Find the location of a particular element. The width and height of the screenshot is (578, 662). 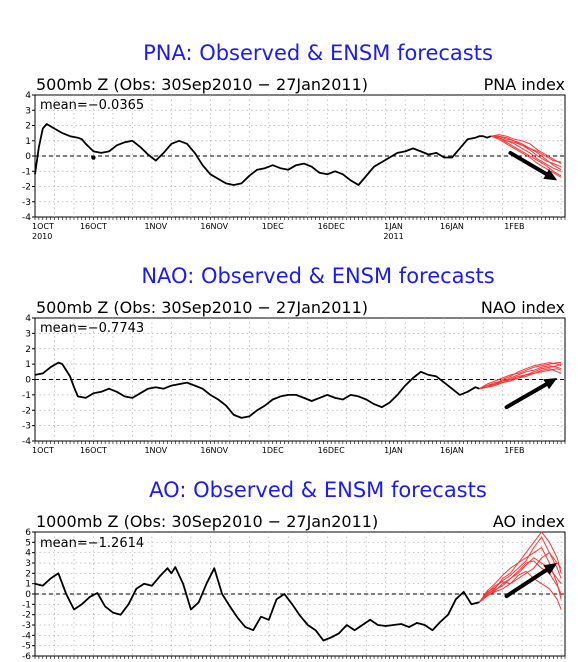

nao-ytick-label: 3 is located at coordinates (28, 334).